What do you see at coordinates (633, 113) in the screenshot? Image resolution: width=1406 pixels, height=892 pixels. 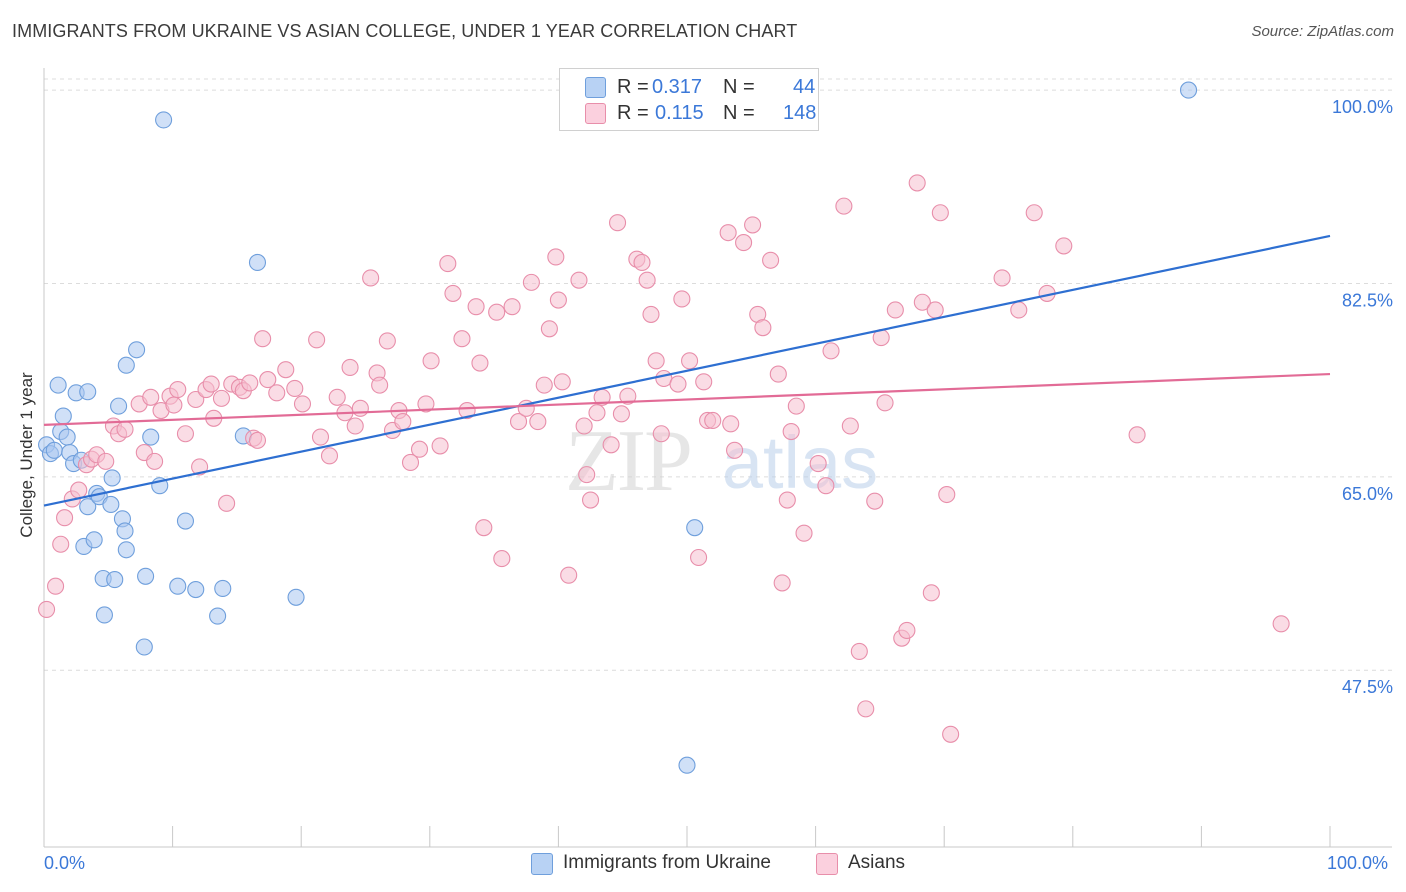 I see `legend-r-label: R =` at bounding box center [633, 113].